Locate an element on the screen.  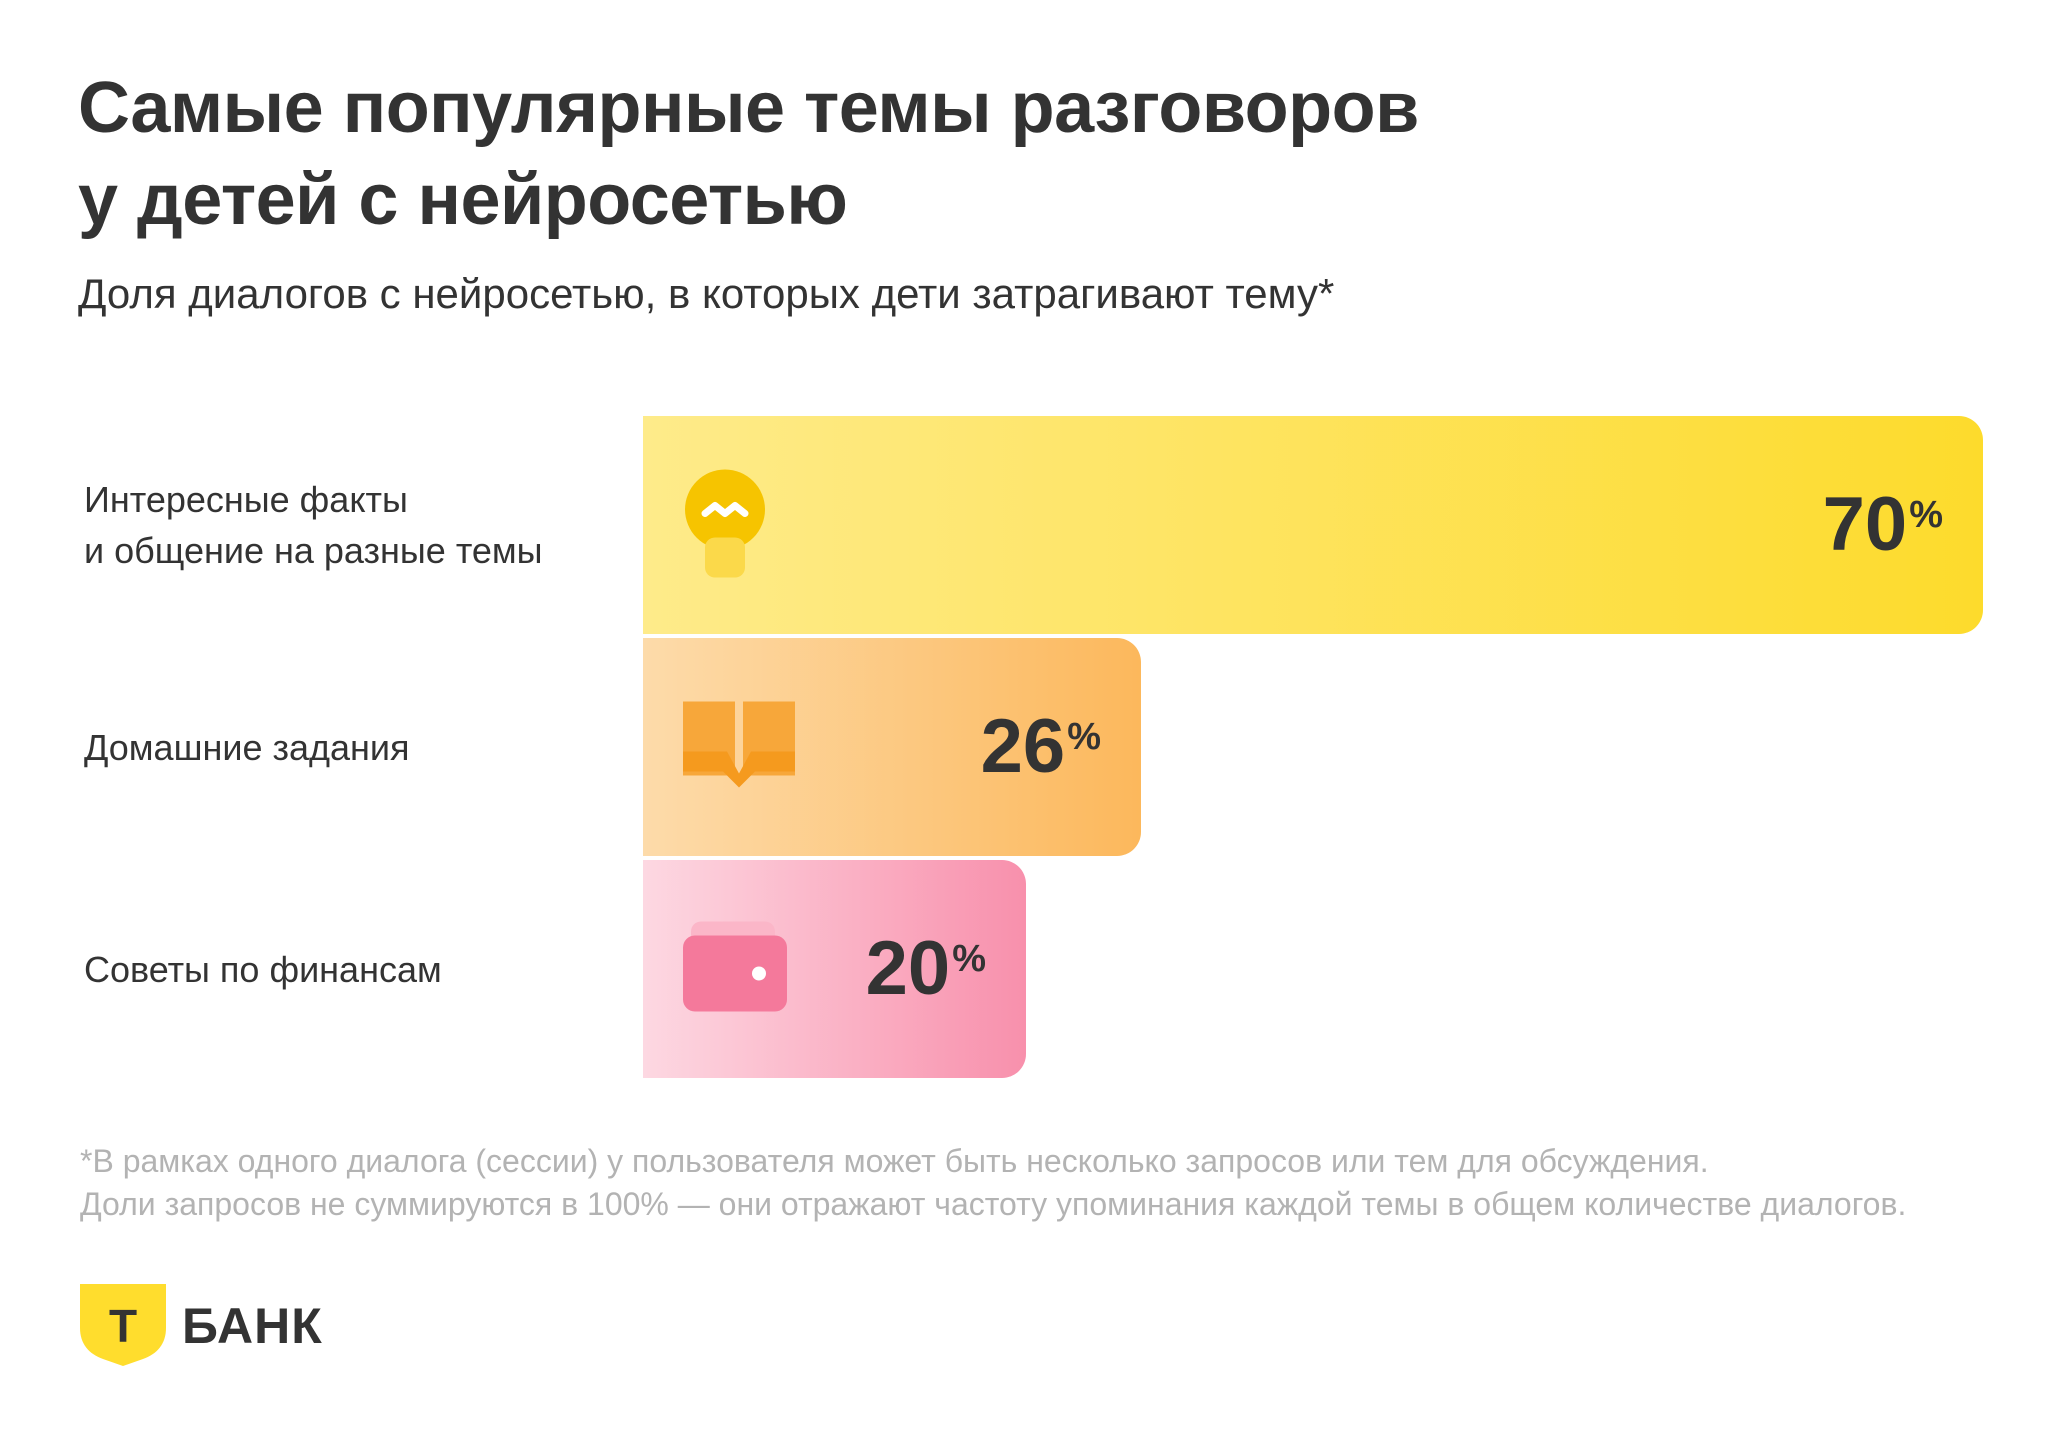
data-label: 20% is located at coordinates (926, 969).